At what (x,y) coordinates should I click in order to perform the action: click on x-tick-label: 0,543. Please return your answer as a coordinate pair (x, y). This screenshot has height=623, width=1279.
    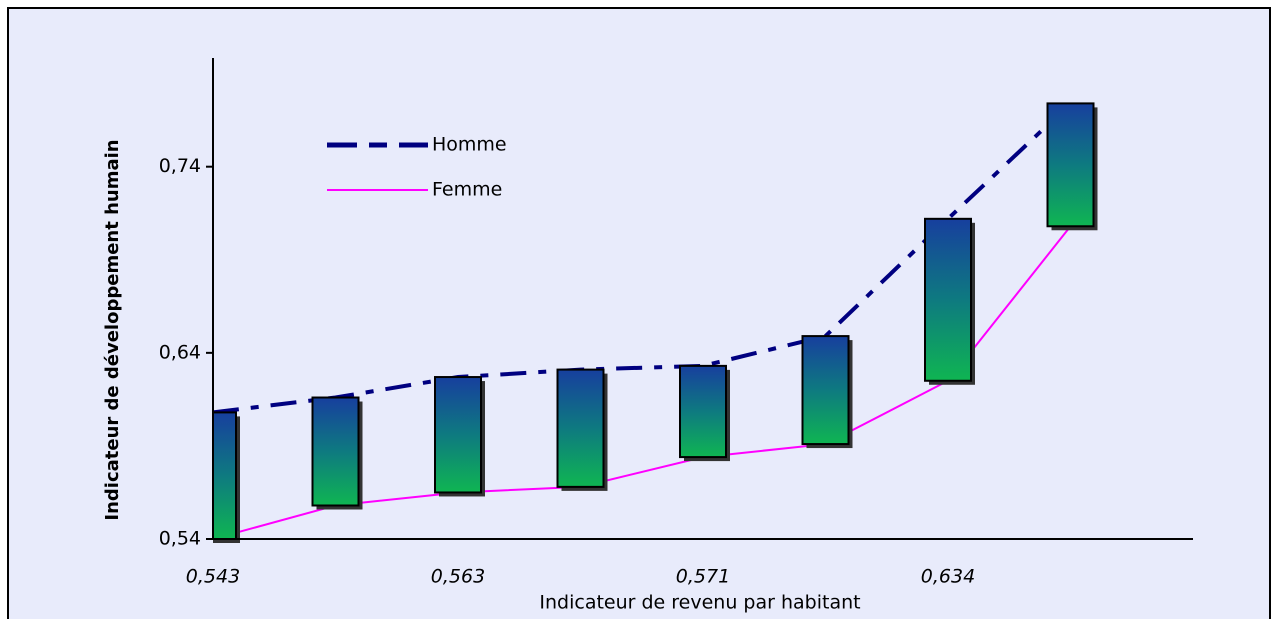
    Looking at the image, I should click on (213, 577).